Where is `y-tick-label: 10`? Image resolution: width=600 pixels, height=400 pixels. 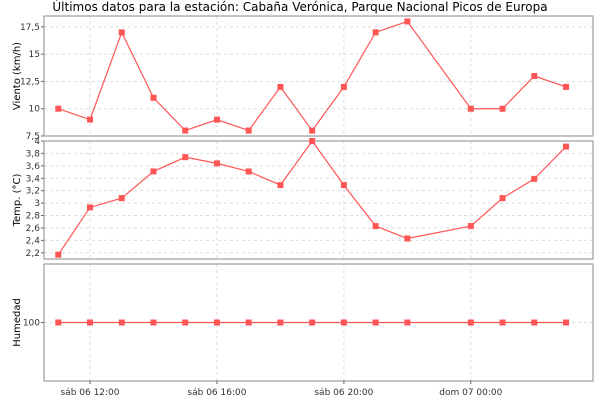 y-tick-label: 10 is located at coordinates (35, 110).